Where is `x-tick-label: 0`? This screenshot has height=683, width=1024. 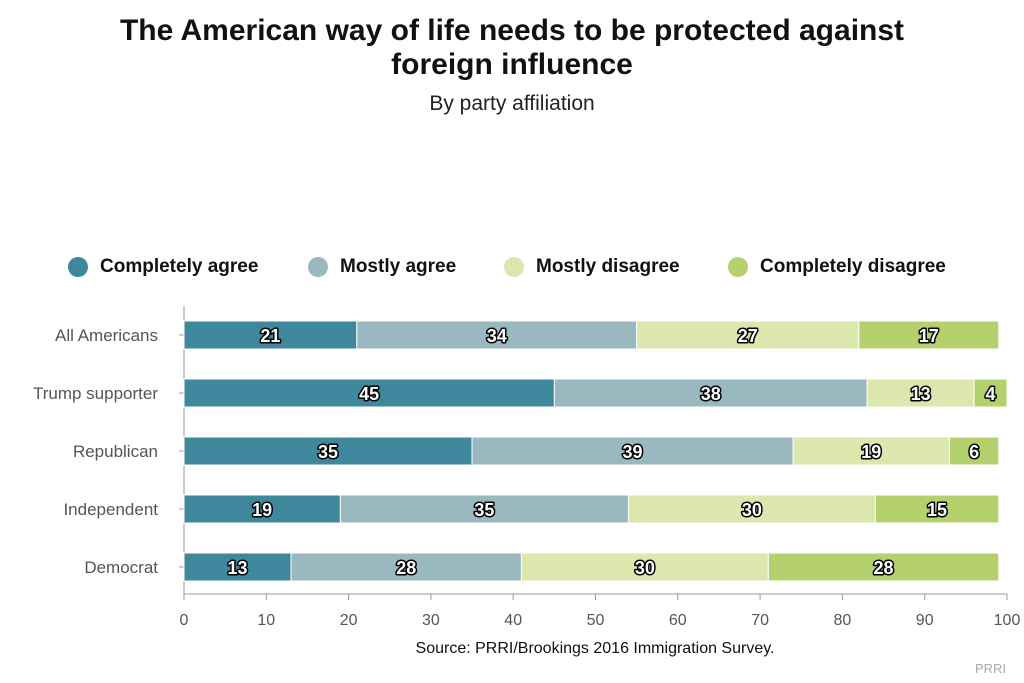
x-tick-label: 0 is located at coordinates (184, 620).